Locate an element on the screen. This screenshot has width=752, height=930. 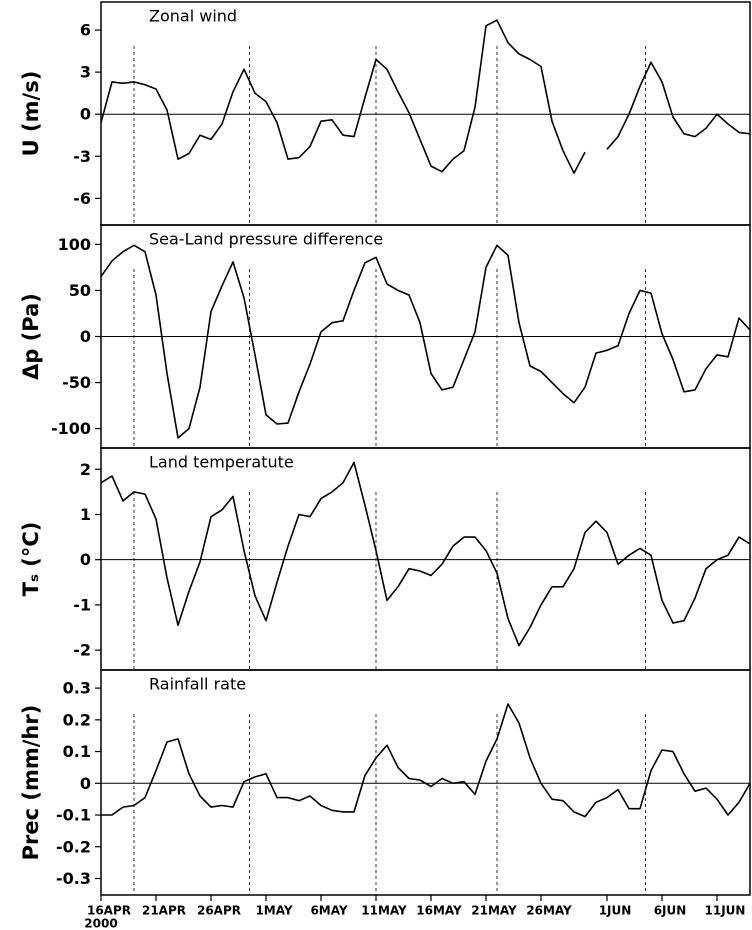
y-tick-label: 3 is located at coordinates (85, 72).